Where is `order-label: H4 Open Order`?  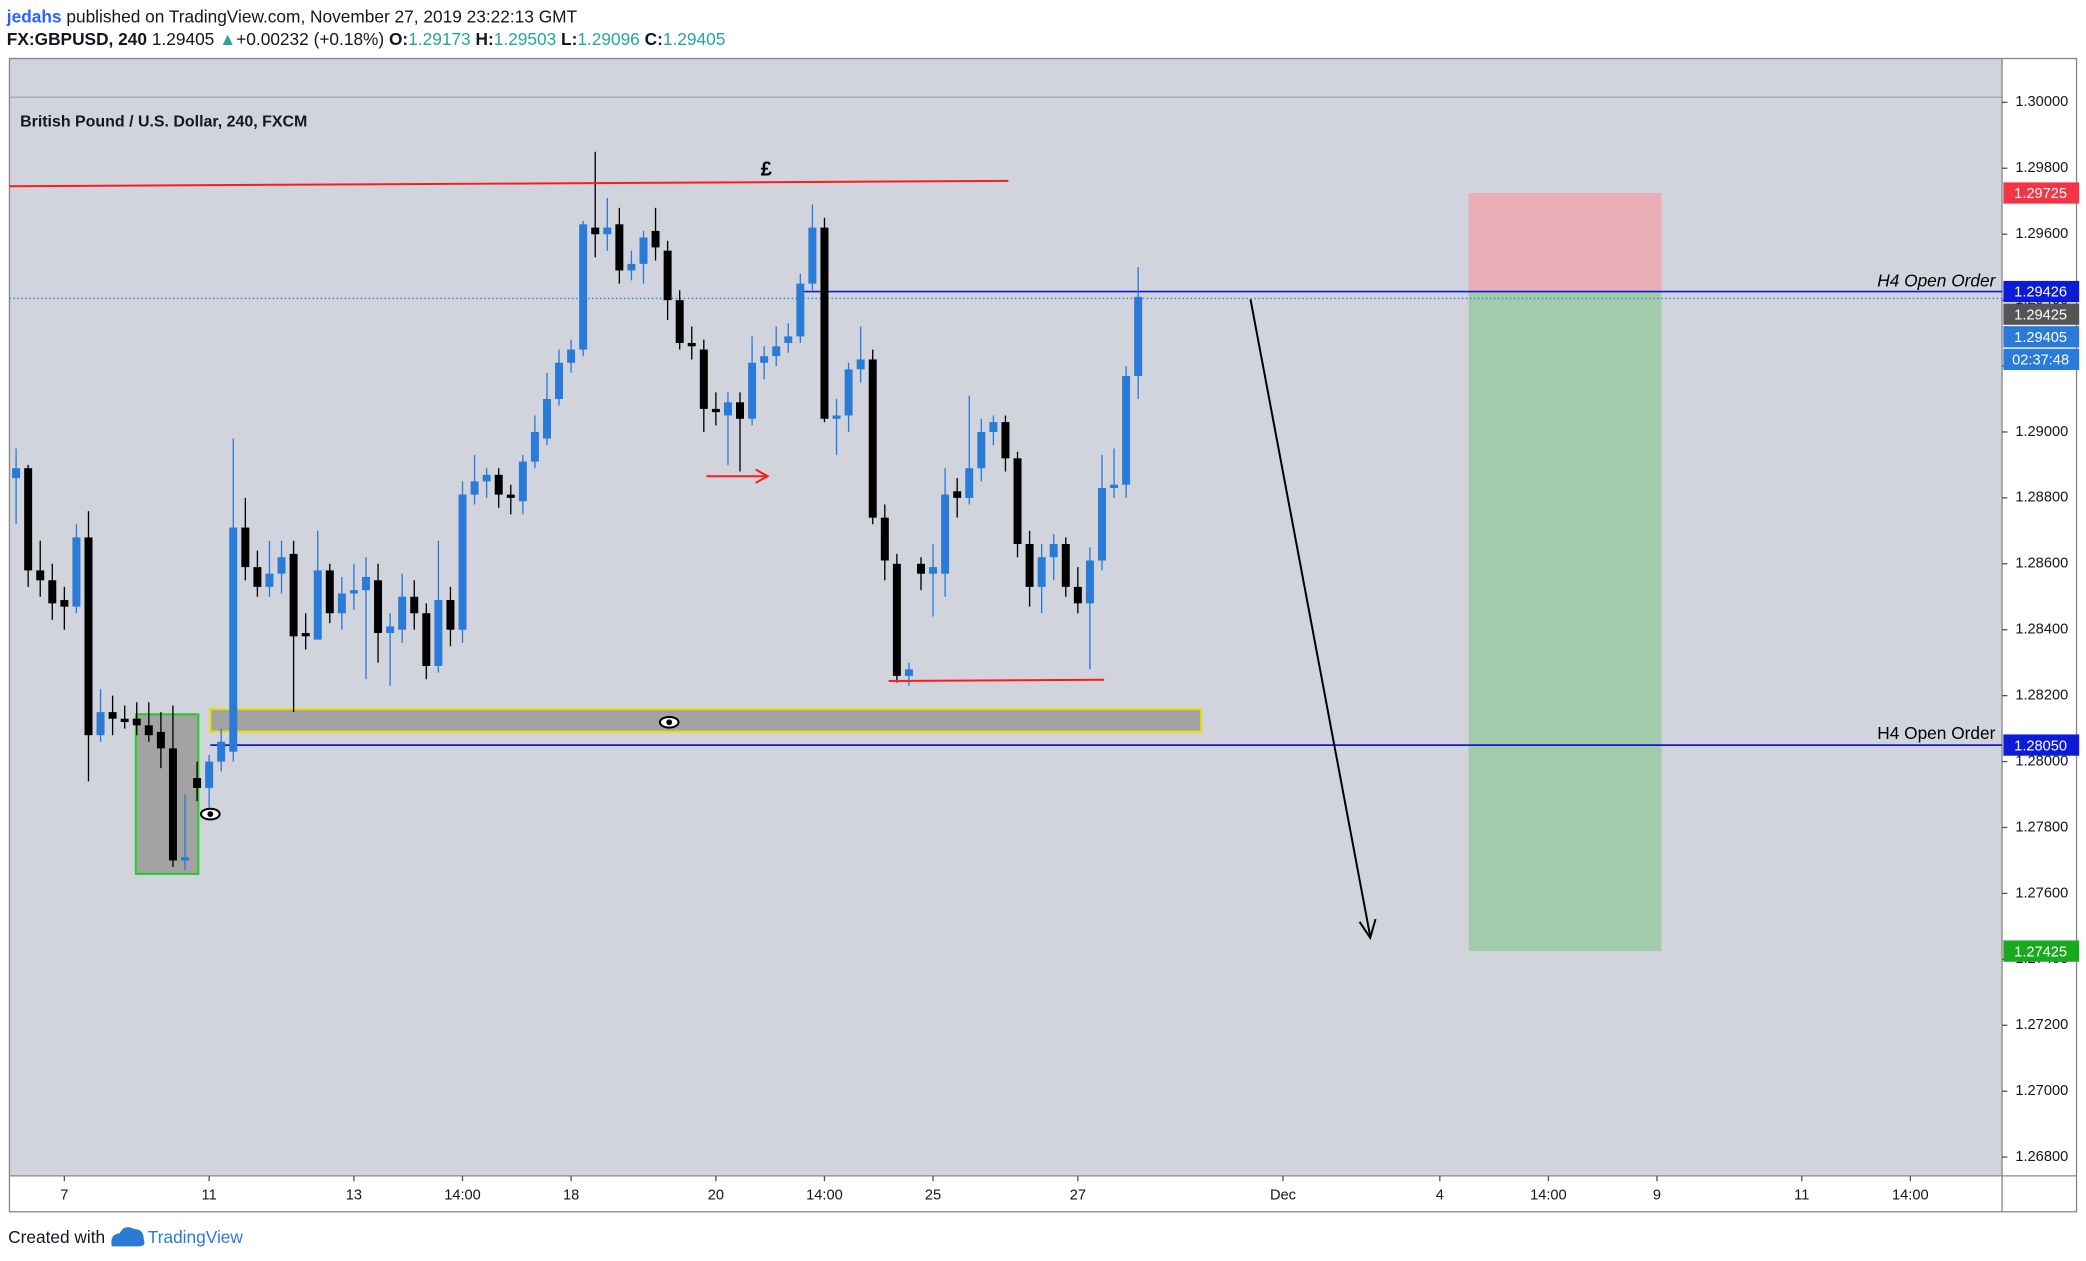 order-label: H4 Open Order is located at coordinates (1936, 281).